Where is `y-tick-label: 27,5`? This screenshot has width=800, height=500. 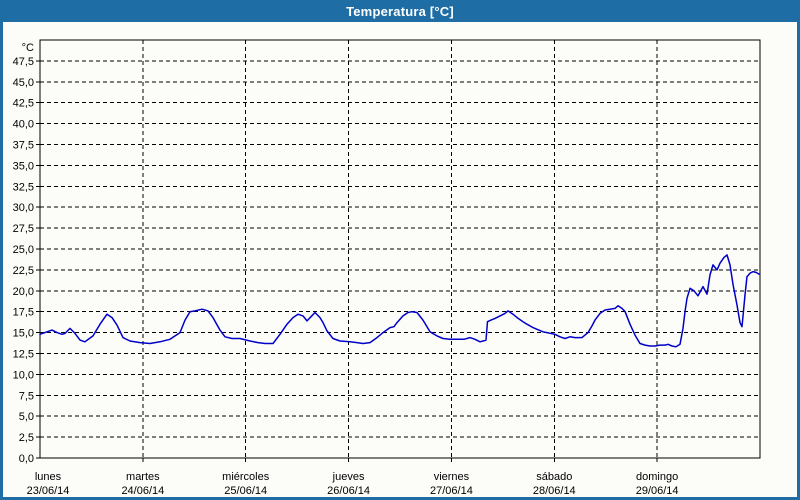 y-tick-label: 27,5 is located at coordinates (23, 229).